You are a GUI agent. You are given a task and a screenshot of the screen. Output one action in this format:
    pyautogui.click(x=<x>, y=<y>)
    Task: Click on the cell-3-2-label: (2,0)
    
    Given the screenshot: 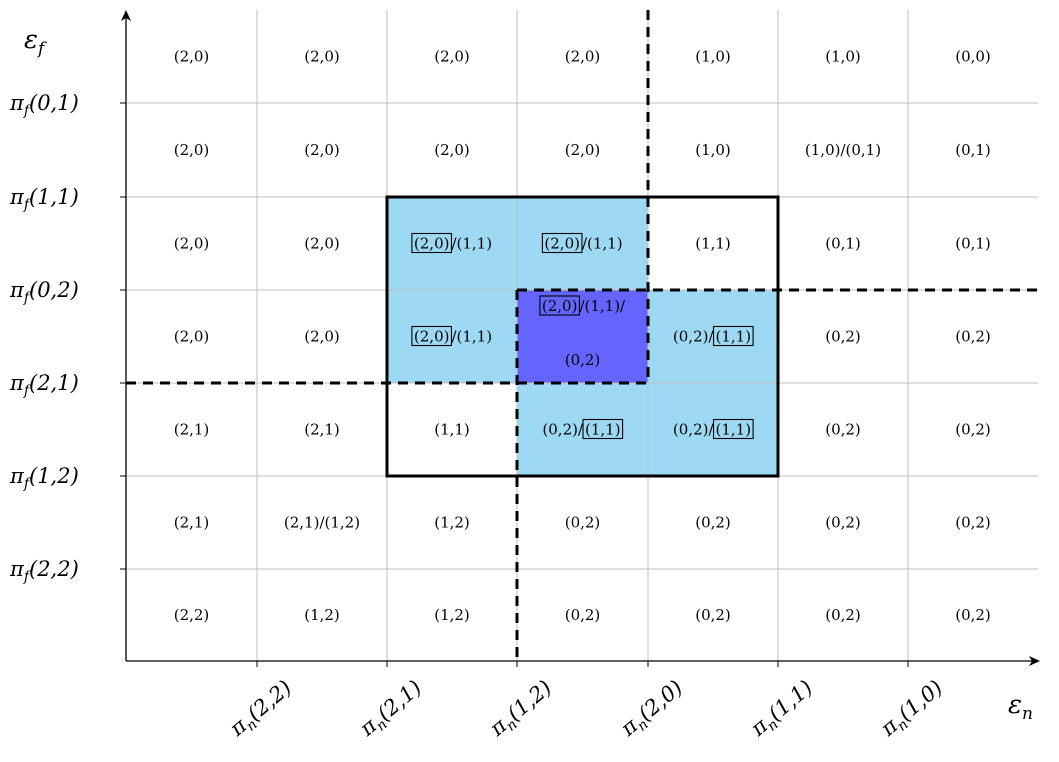 What is the action you would take?
    pyautogui.click(x=432, y=337)
    